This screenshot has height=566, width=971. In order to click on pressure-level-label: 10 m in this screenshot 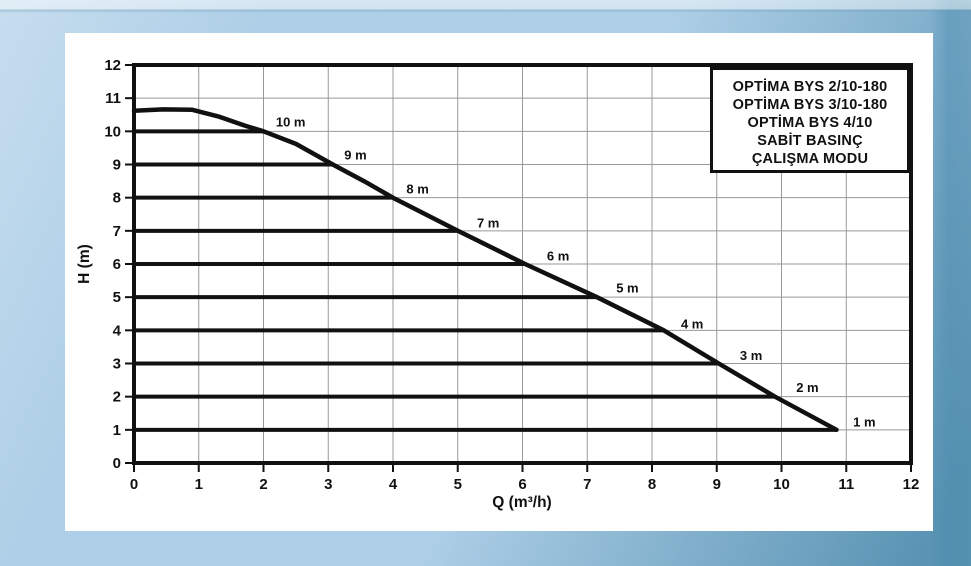, I will do `click(291, 121)`.